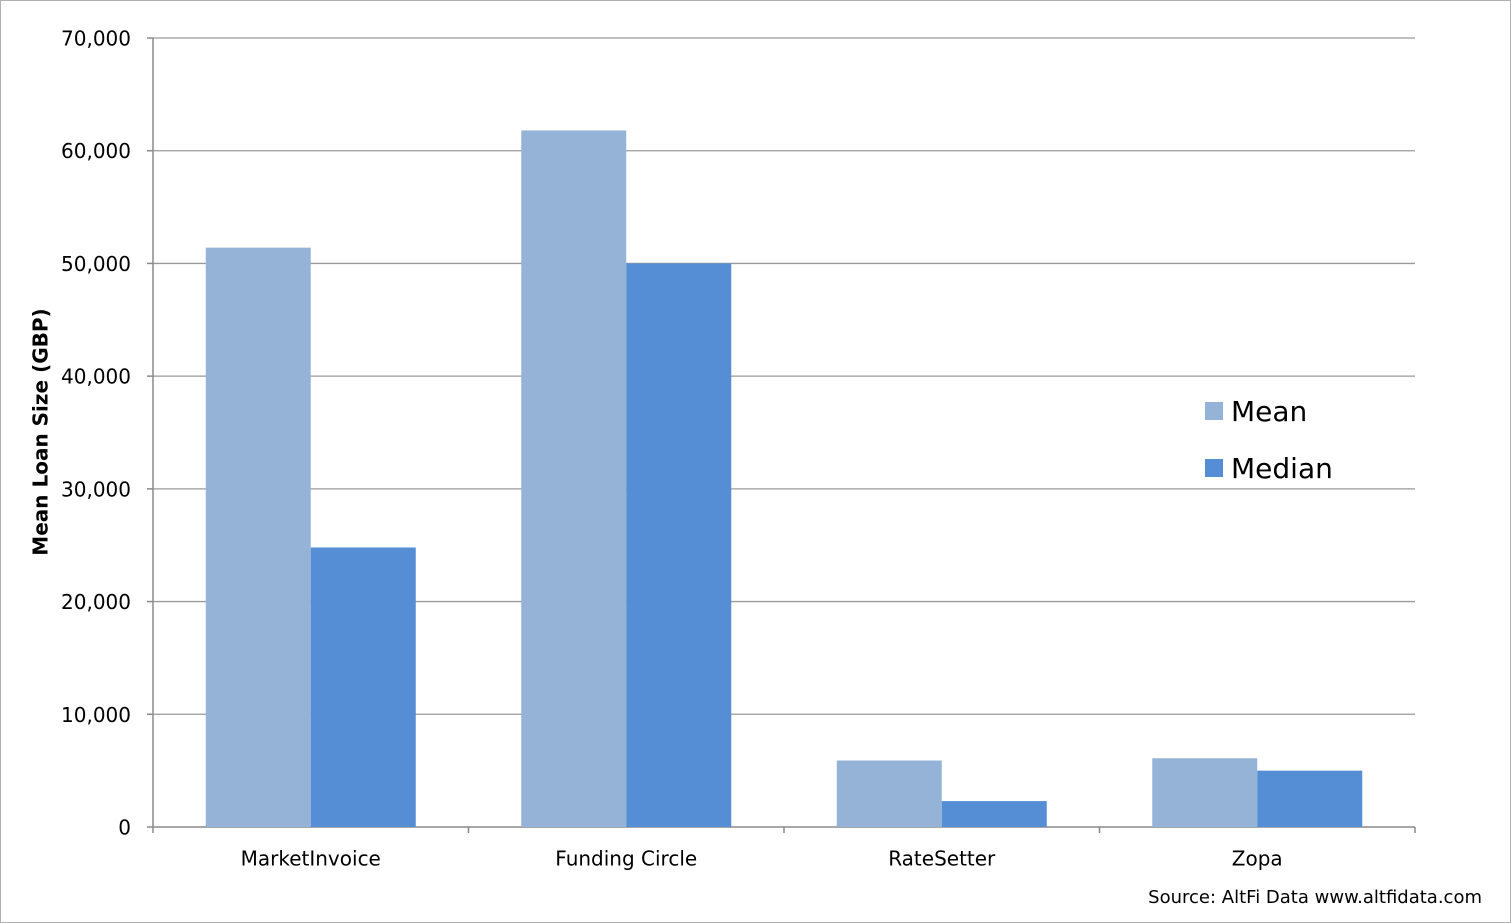 Image resolution: width=1511 pixels, height=923 pixels. Describe the element at coordinates (626, 859) in the screenshot. I see `x-tick-label: Funding Circle` at that location.